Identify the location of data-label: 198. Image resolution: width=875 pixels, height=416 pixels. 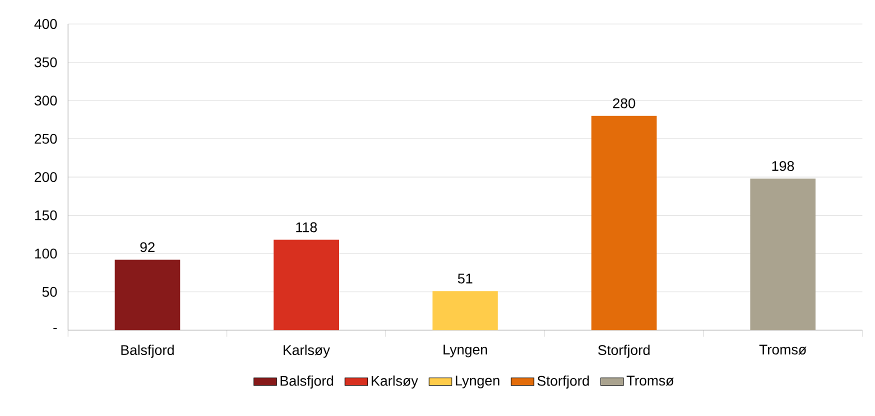
(783, 166).